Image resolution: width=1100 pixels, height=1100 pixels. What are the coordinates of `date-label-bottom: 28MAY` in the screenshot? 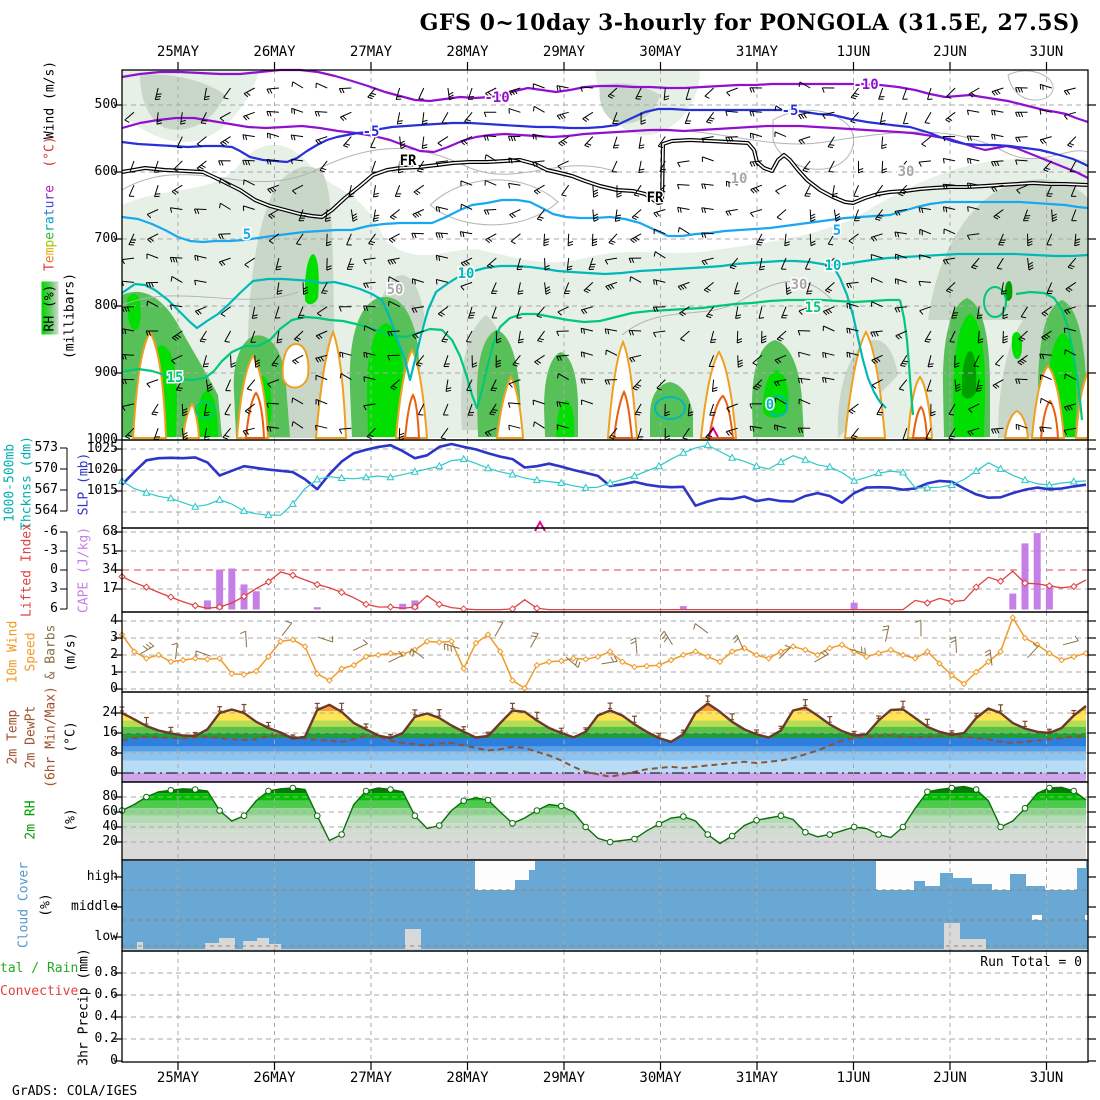 It's located at (467, 1078).